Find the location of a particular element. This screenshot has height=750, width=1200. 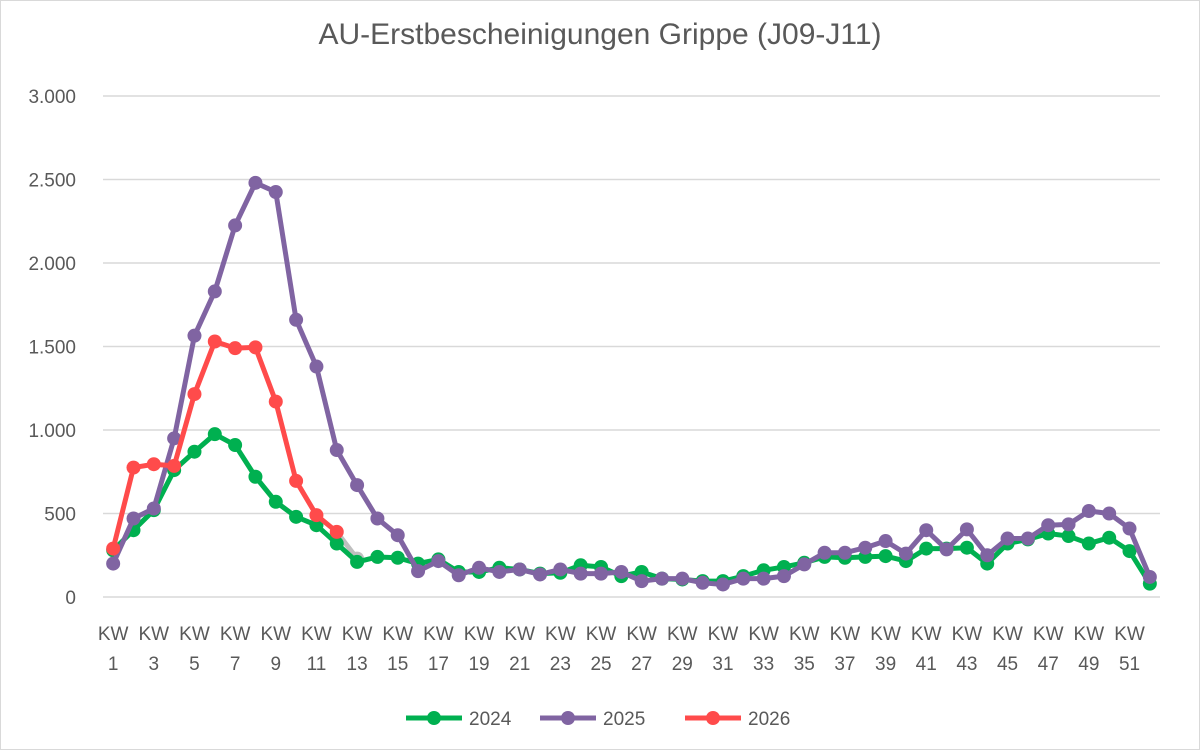

y-tick-label: 2.500 is located at coordinates (52, 181).